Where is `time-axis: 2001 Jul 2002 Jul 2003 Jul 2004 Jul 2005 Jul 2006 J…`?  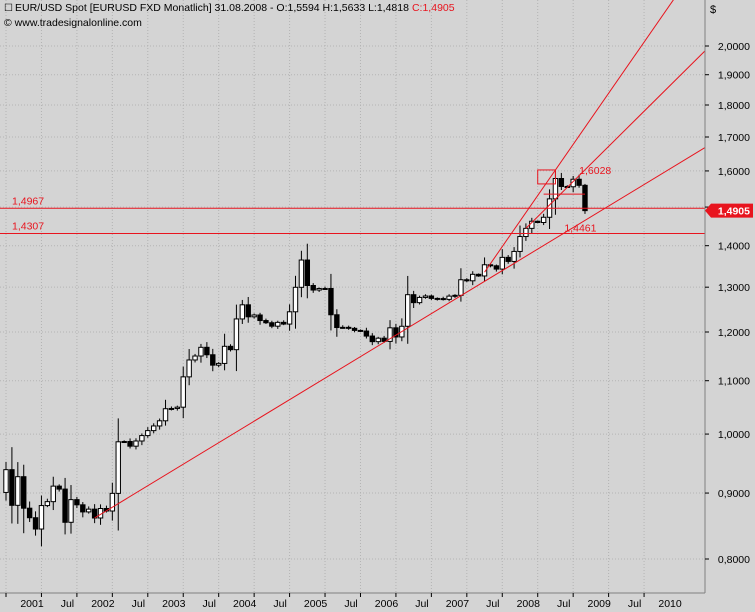
time-axis: 2001 Jul 2002 Jul 2003 Jul 2004 Jul 2005 Jul 2006 J… is located at coordinates (343, 601).